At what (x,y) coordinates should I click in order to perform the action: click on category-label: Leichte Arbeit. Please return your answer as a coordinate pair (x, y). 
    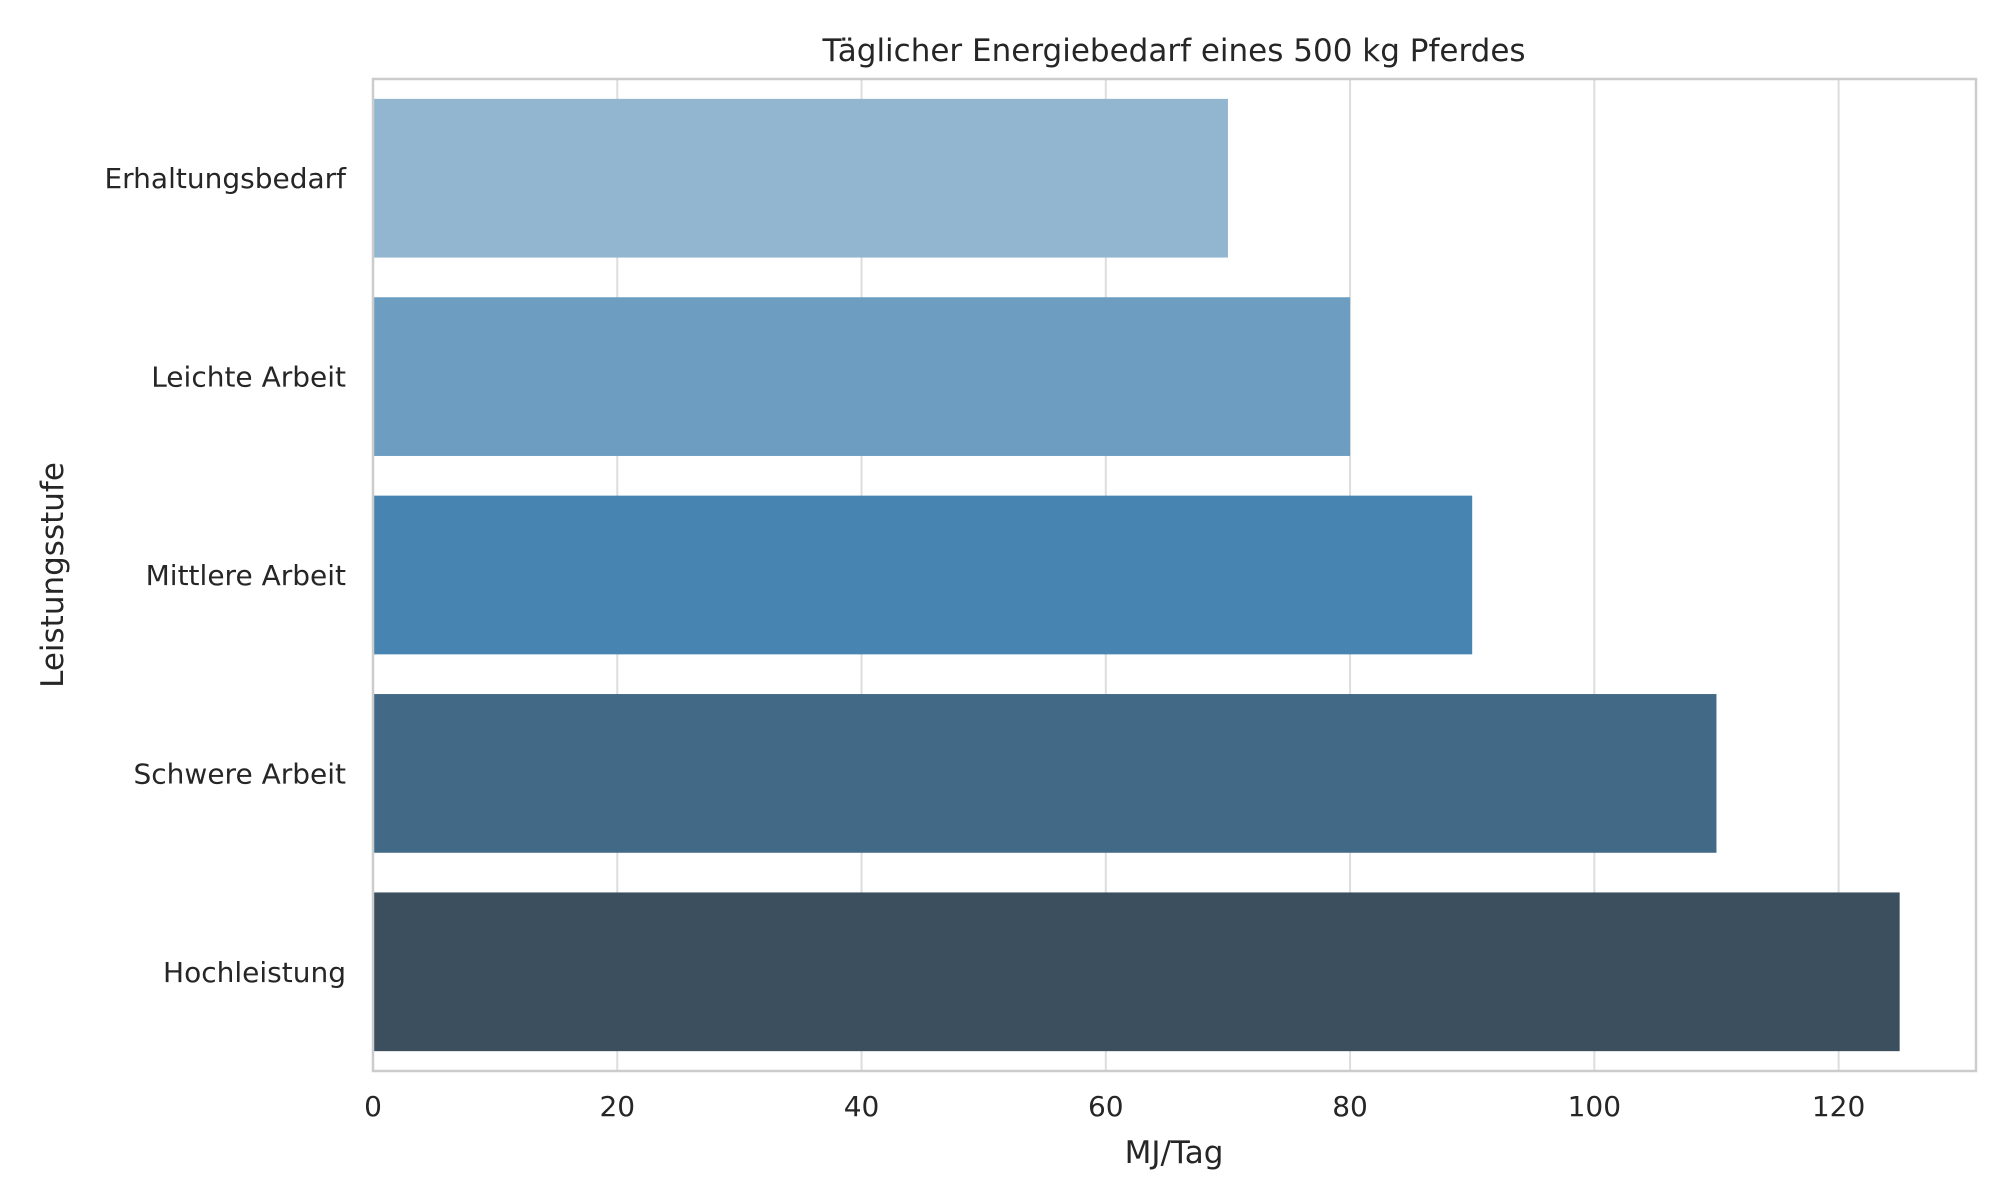
    Looking at the image, I should click on (248, 377).